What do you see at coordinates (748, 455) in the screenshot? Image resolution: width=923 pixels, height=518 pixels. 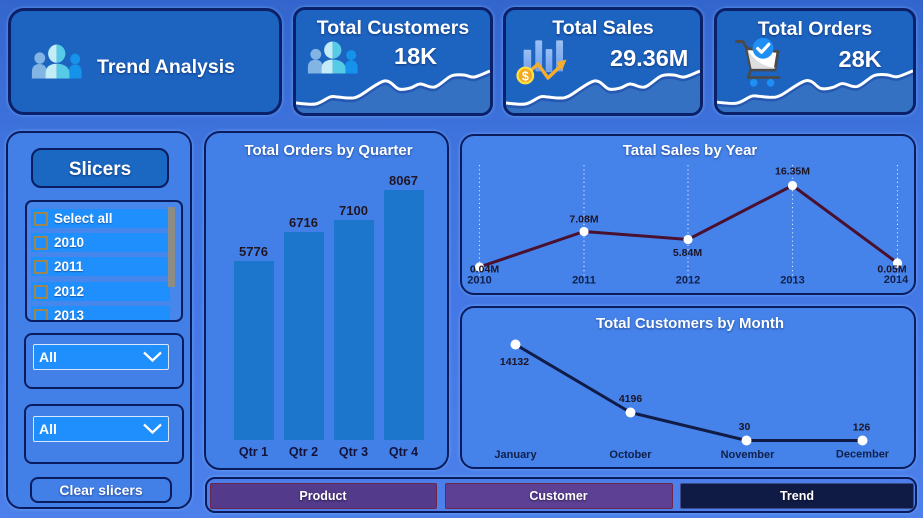 I see `svg-text: November` at bounding box center [748, 455].